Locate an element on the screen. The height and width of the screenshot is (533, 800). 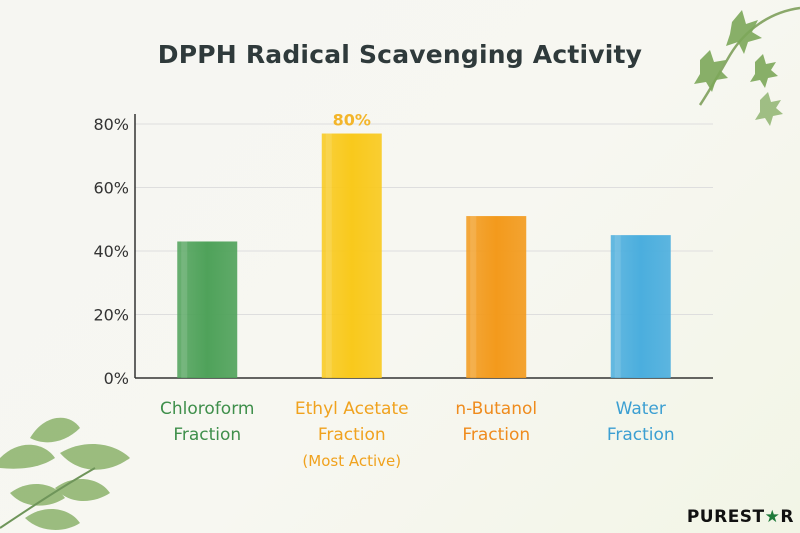
star-icon: ★ is located at coordinates (772, 517).